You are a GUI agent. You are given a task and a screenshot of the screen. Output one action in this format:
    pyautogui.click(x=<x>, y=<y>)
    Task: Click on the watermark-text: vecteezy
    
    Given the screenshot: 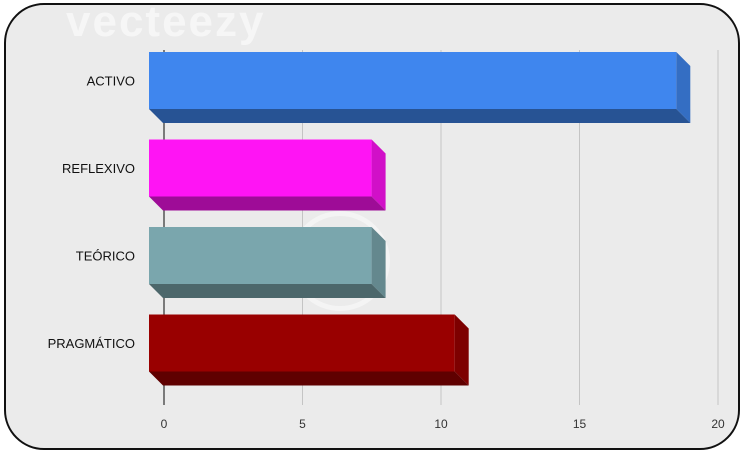 What is the action you would take?
    pyautogui.click(x=166, y=24)
    